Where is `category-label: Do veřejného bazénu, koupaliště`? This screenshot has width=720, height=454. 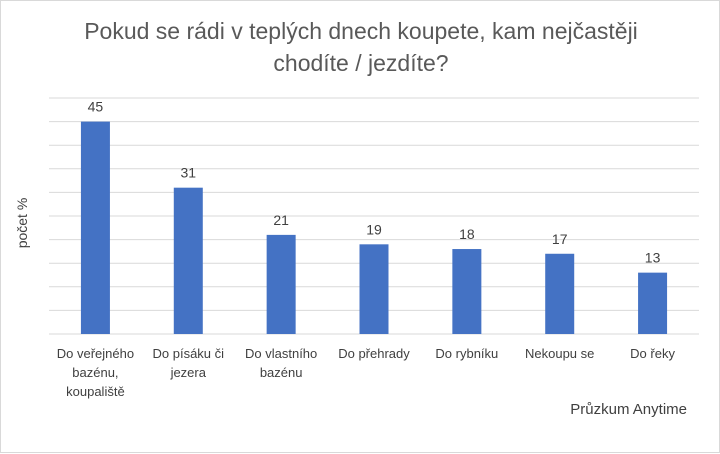
category-label: Do veřejného bazénu, koupaliště is located at coordinates (95, 372).